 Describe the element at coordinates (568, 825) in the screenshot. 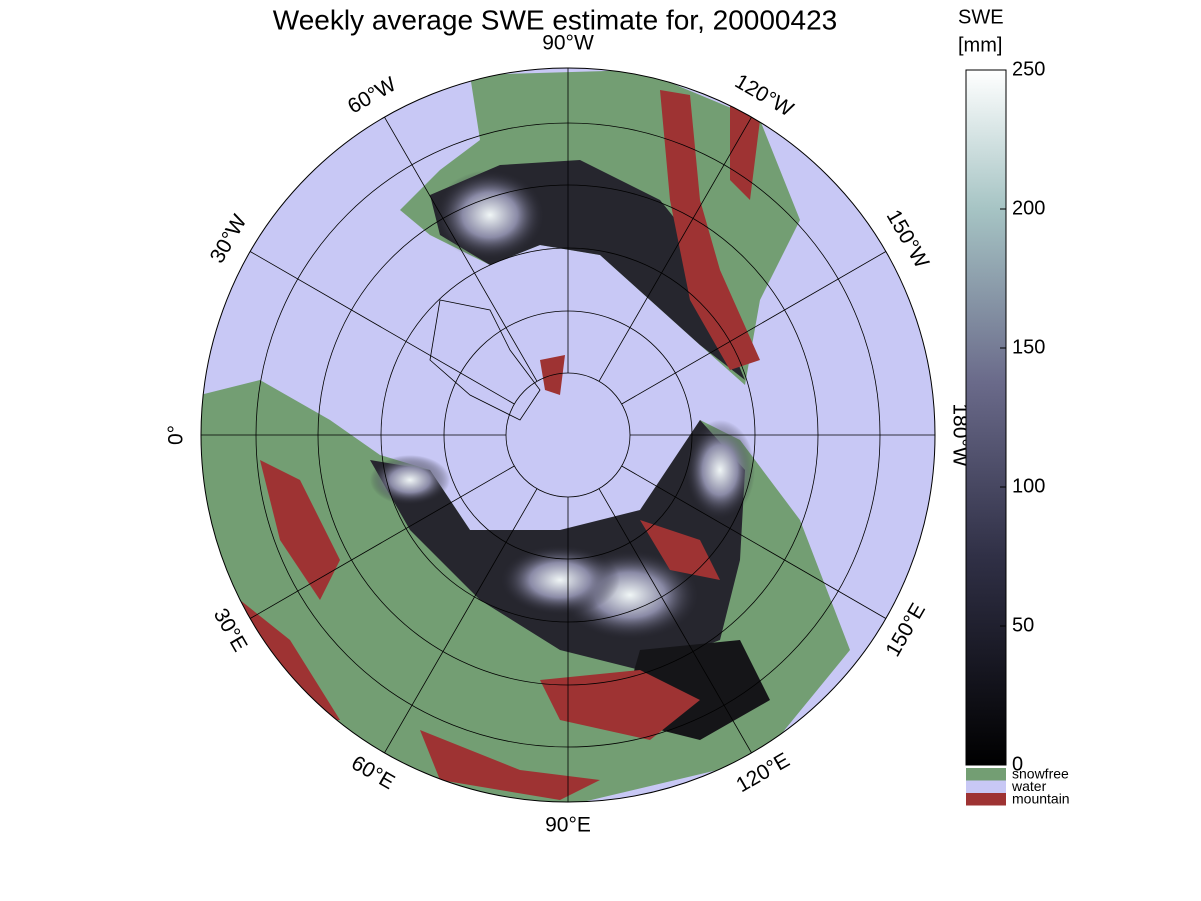

I see `longitude-label: 90°E` at that location.